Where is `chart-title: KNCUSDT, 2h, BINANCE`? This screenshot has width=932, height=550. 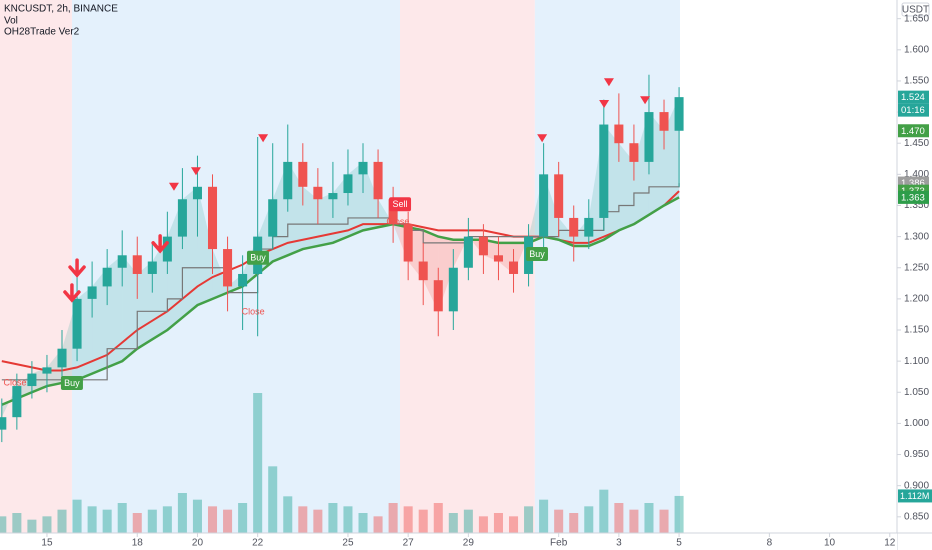 chart-title: KNCUSDT, 2h, BINANCE is located at coordinates (61, 9).